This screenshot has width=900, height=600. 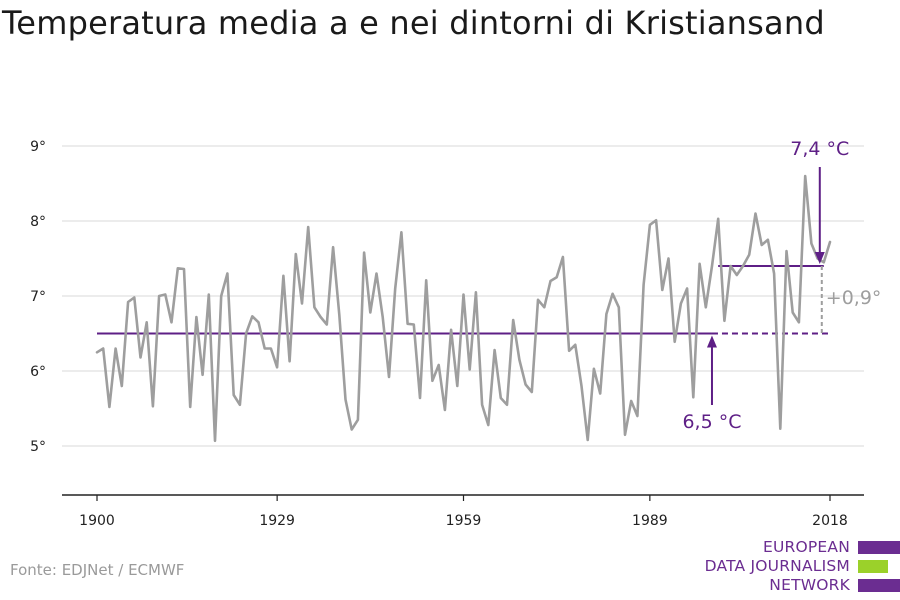 I want to click on x-tick-label-1929: 1929, so click(x=277, y=521).